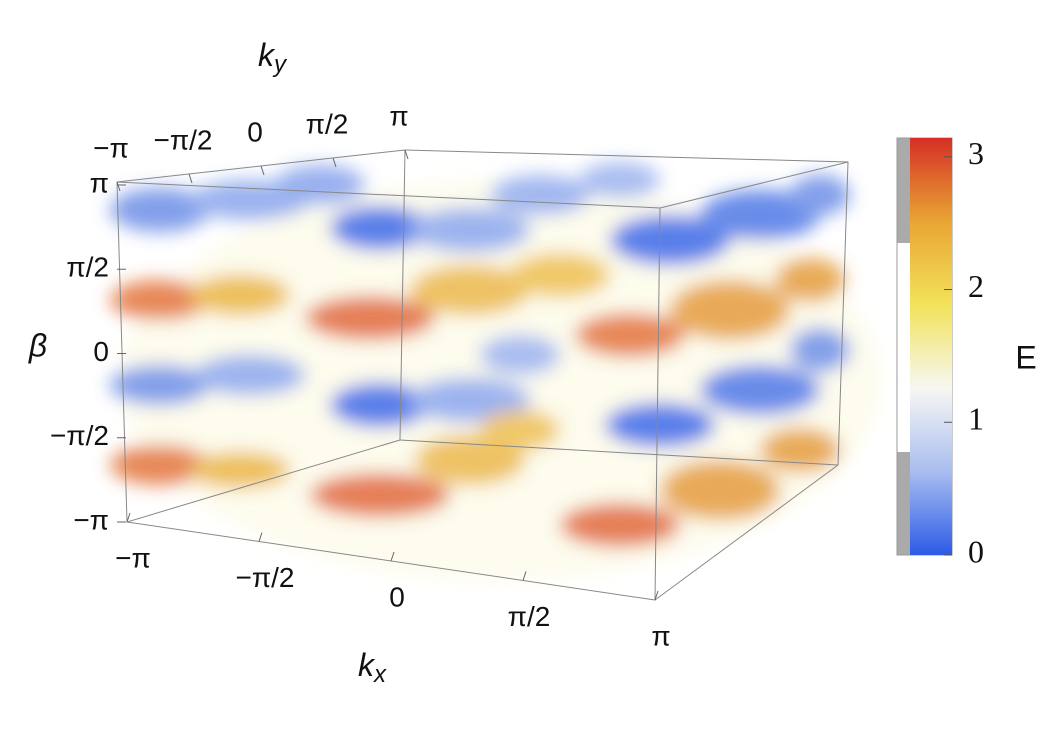 This screenshot has width=1051, height=729. I want to click on z-tick-label: π/2, so click(87, 267).